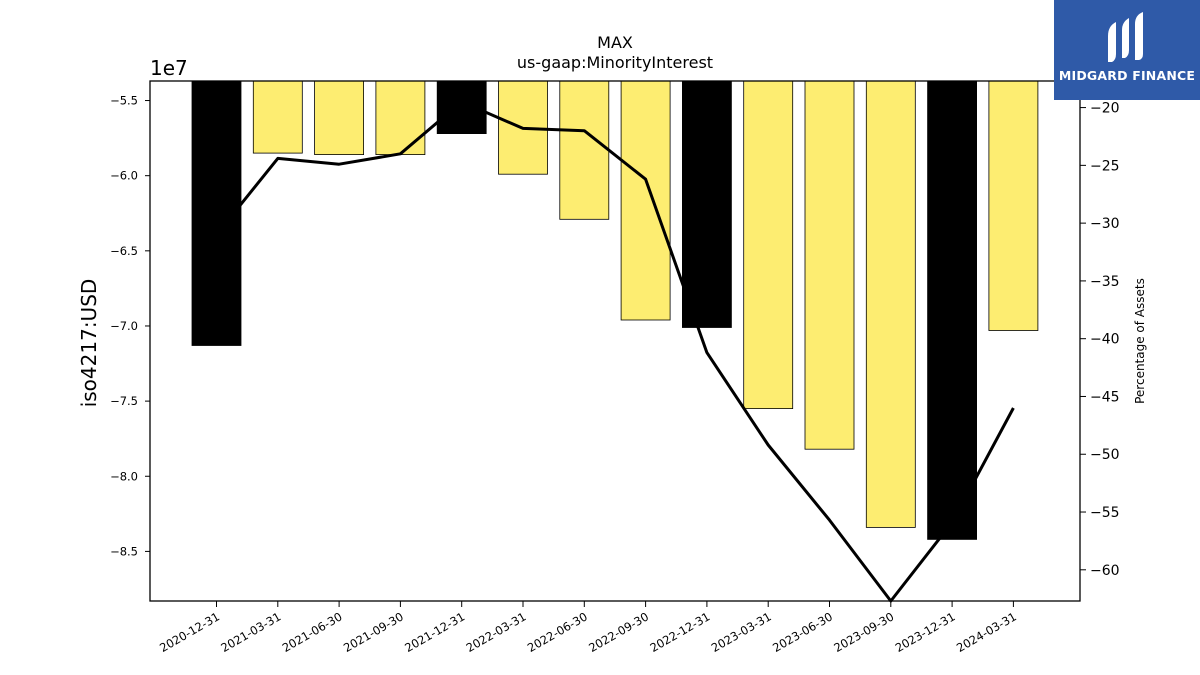 The image size is (1200, 675). Describe the element at coordinates (1140, 341) in the screenshot. I see `y2-axis-label: Percentage of Assets` at that location.